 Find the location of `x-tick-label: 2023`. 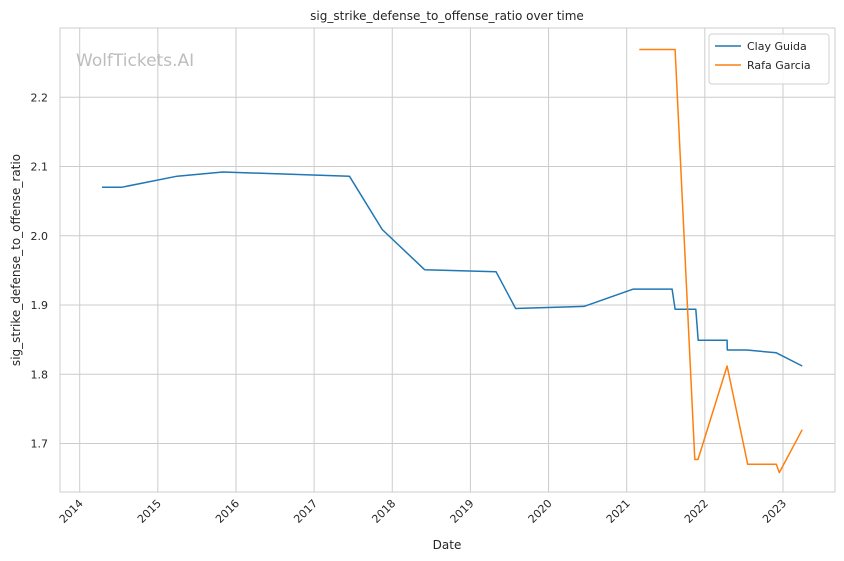

x-tick-label: 2023 is located at coordinates (774, 511).